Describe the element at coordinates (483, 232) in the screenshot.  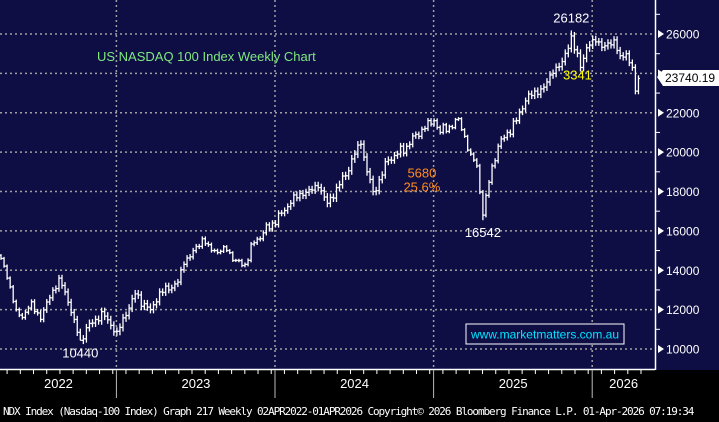
I see `annotation-label: 16542` at that location.